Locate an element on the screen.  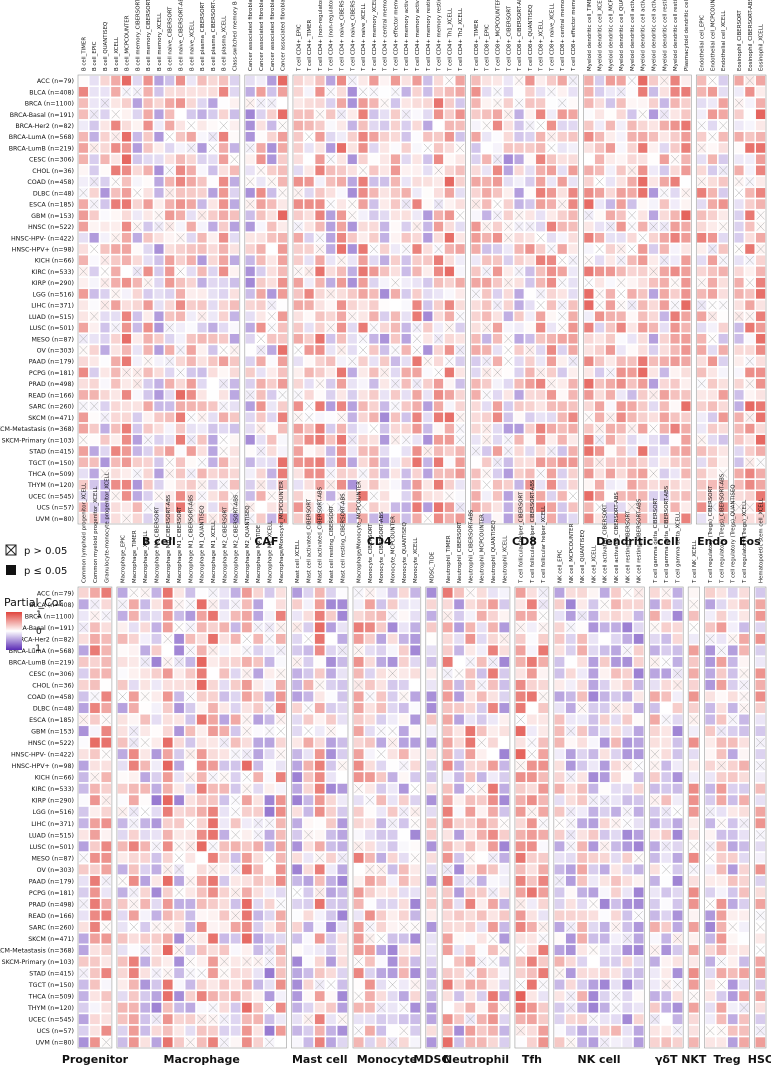
column-label: B cell memory_XCELL is located at coordinates (160, 42).